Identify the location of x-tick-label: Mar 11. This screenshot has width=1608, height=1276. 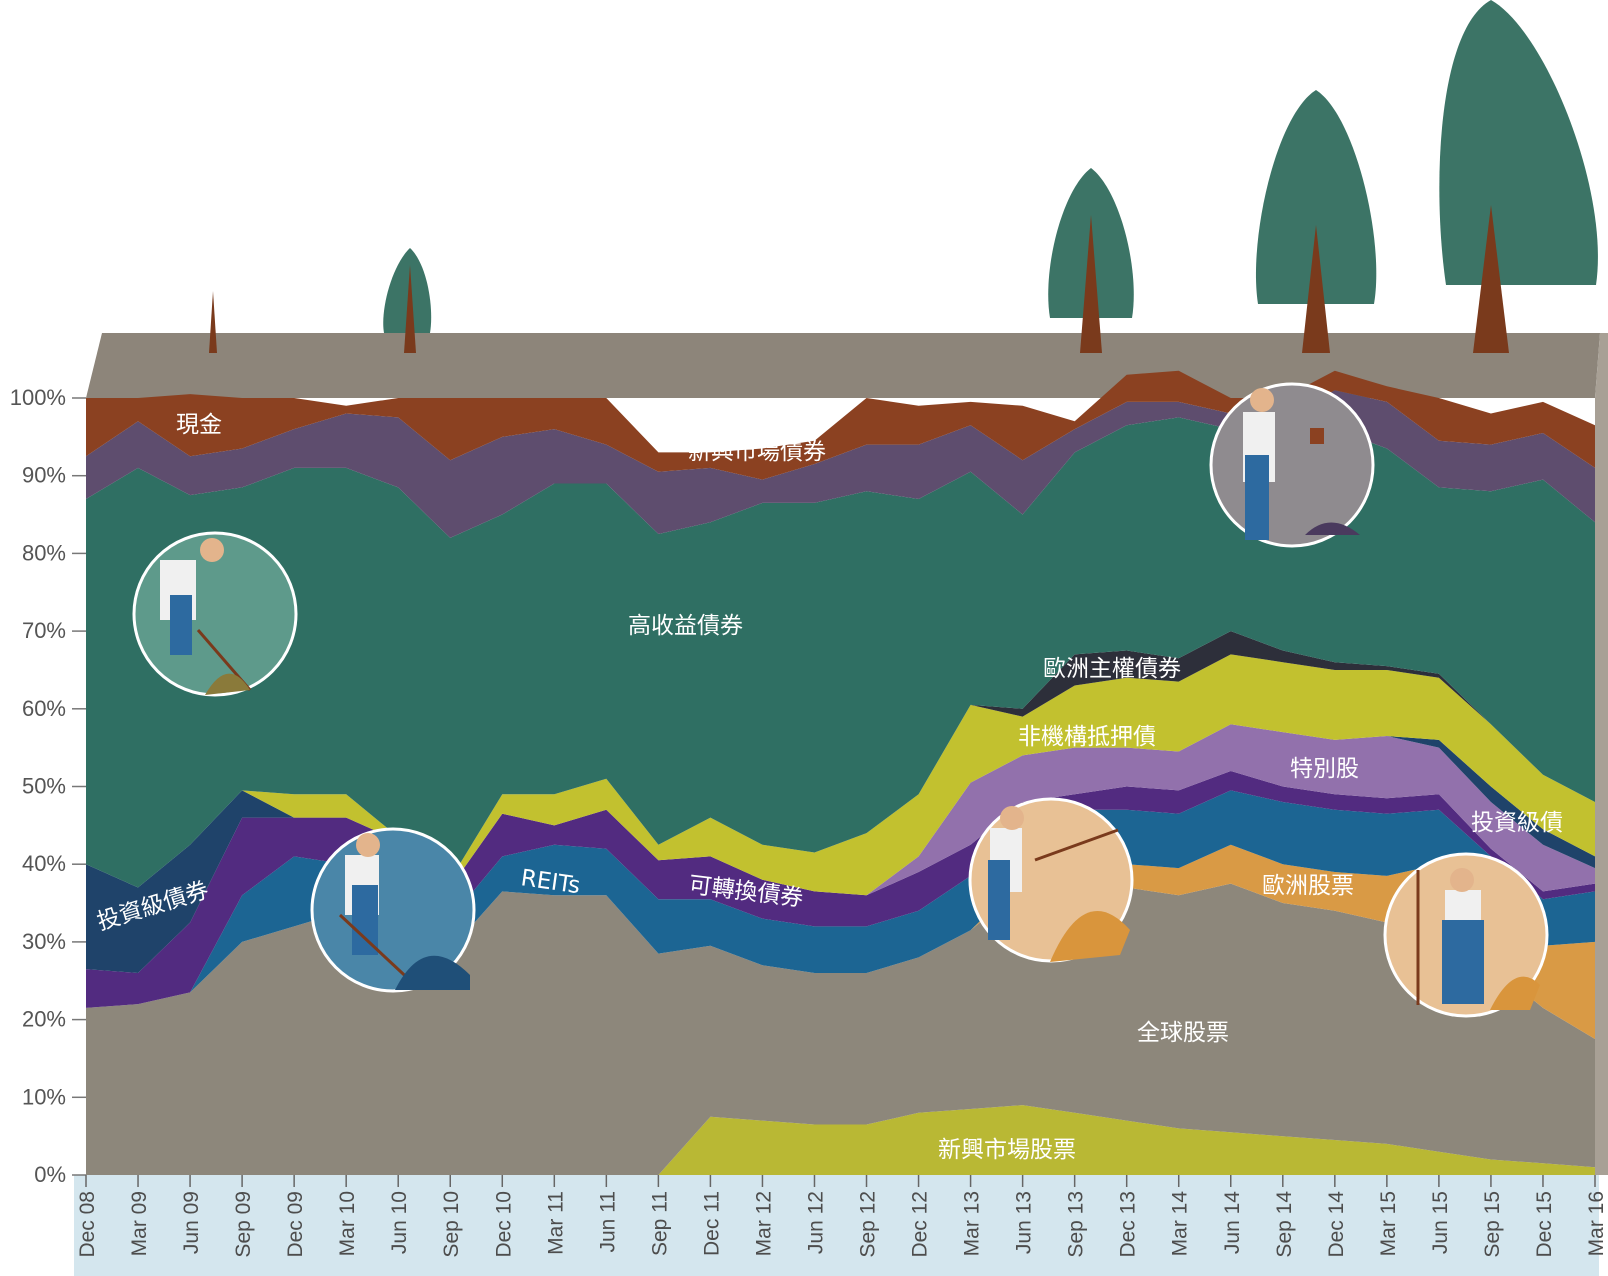
(555, 1223).